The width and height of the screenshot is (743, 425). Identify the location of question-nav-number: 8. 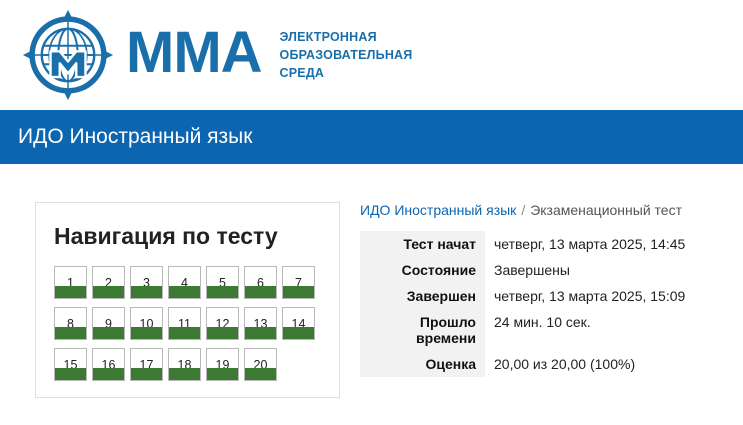
(70, 323).